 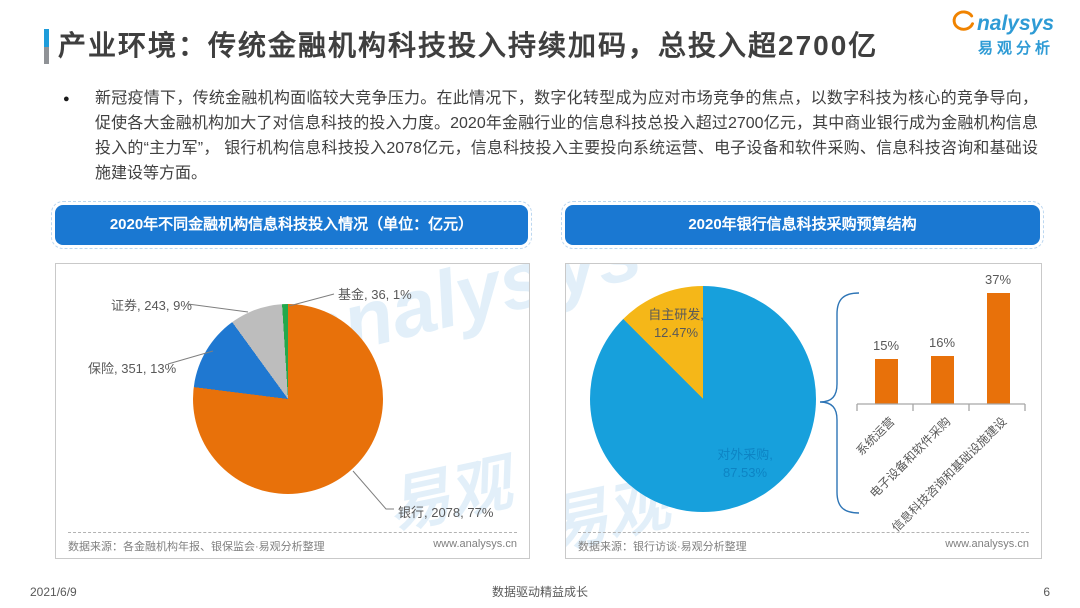 I want to click on bar-axis, so click(x=941, y=407).